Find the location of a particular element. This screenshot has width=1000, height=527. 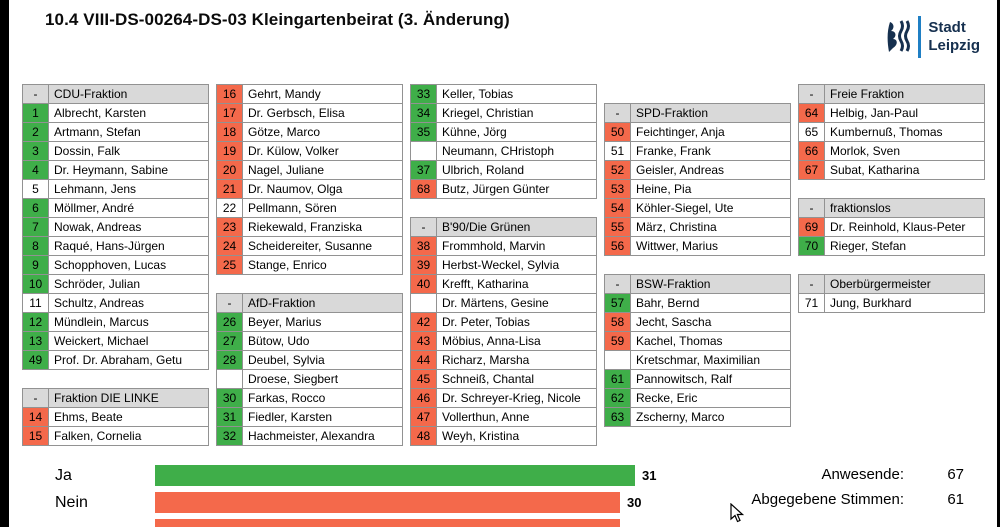

vote-indicator: 37 is located at coordinates (424, 170).